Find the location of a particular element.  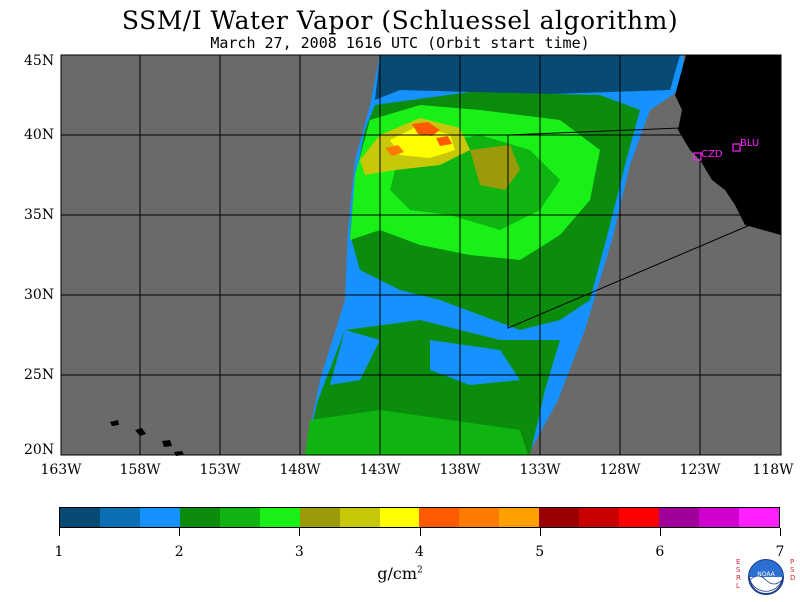

logo-text: NOAA is located at coordinates (766, 574).